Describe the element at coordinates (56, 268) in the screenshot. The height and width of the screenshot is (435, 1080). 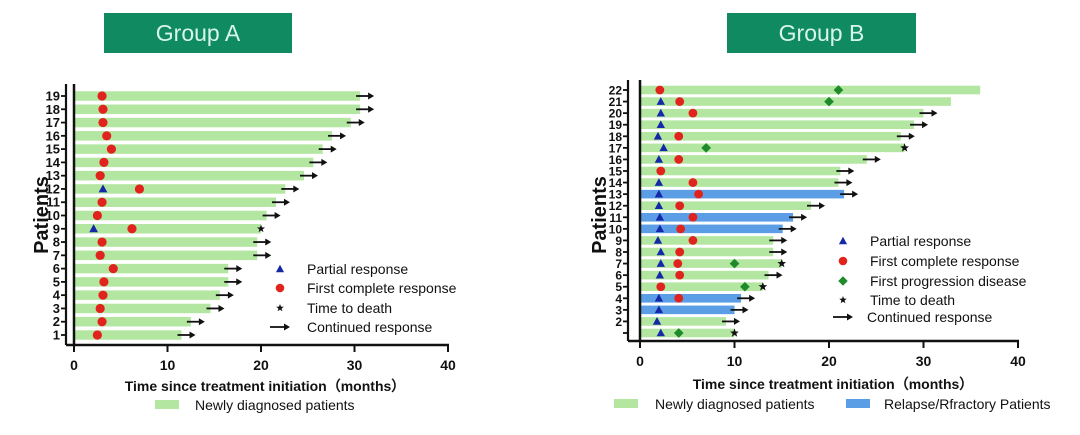
I see `y-tick-label: 6` at that location.